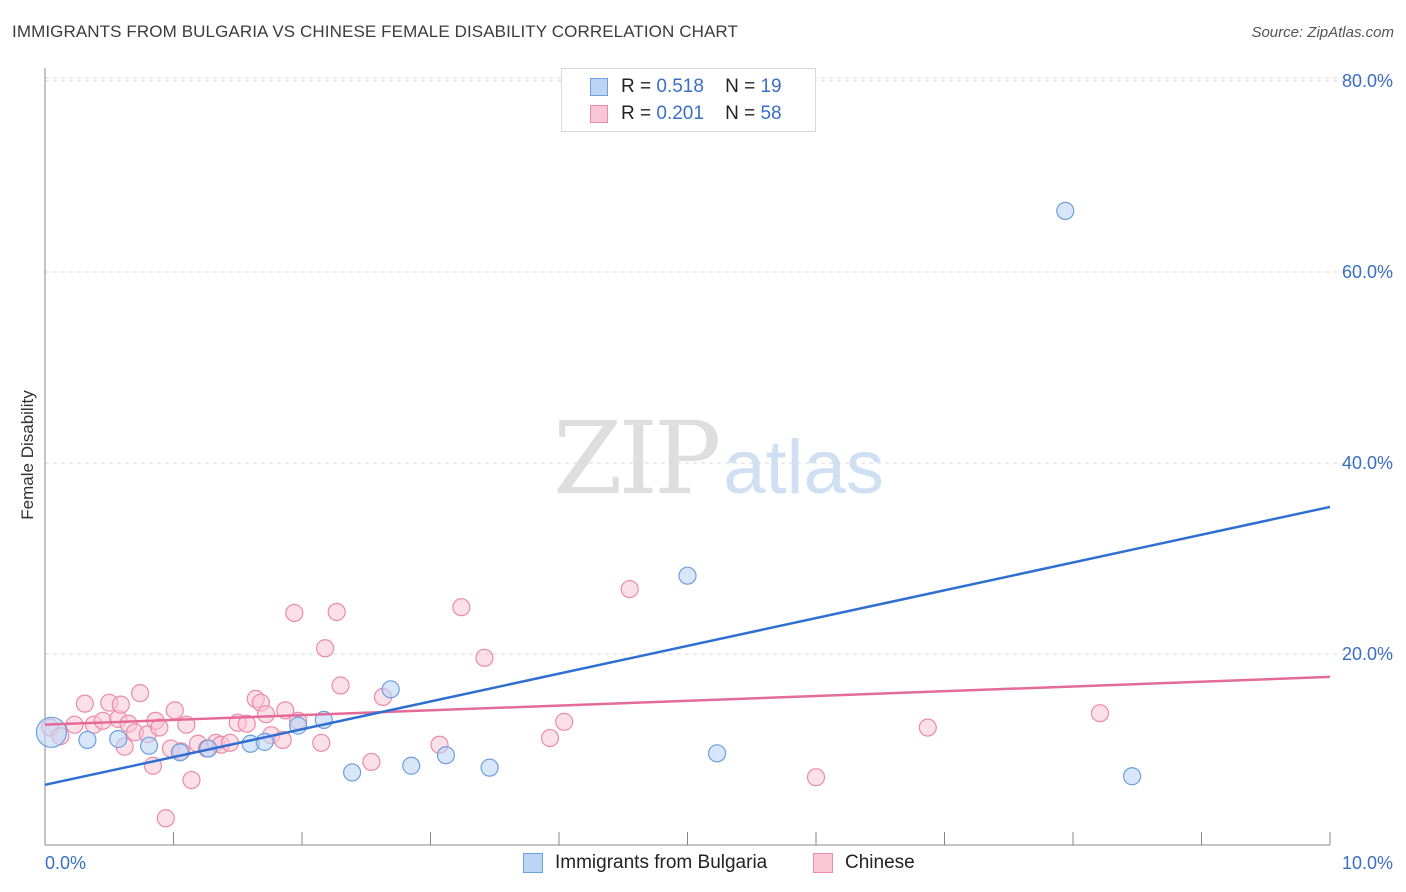 The image size is (1406, 892). I want to click on x-tick-label-max: 10.0%, so click(1367, 863).